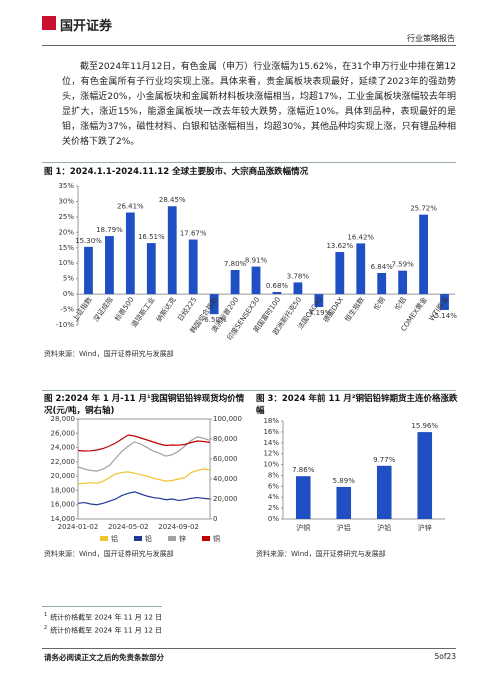 The image size is (500, 679). Describe the element at coordinates (357, 405) in the screenshot. I see `figure-title: 图 3：2024 年前 11 月²铜铝铅锌期货主连价格涨跌幅` at that location.